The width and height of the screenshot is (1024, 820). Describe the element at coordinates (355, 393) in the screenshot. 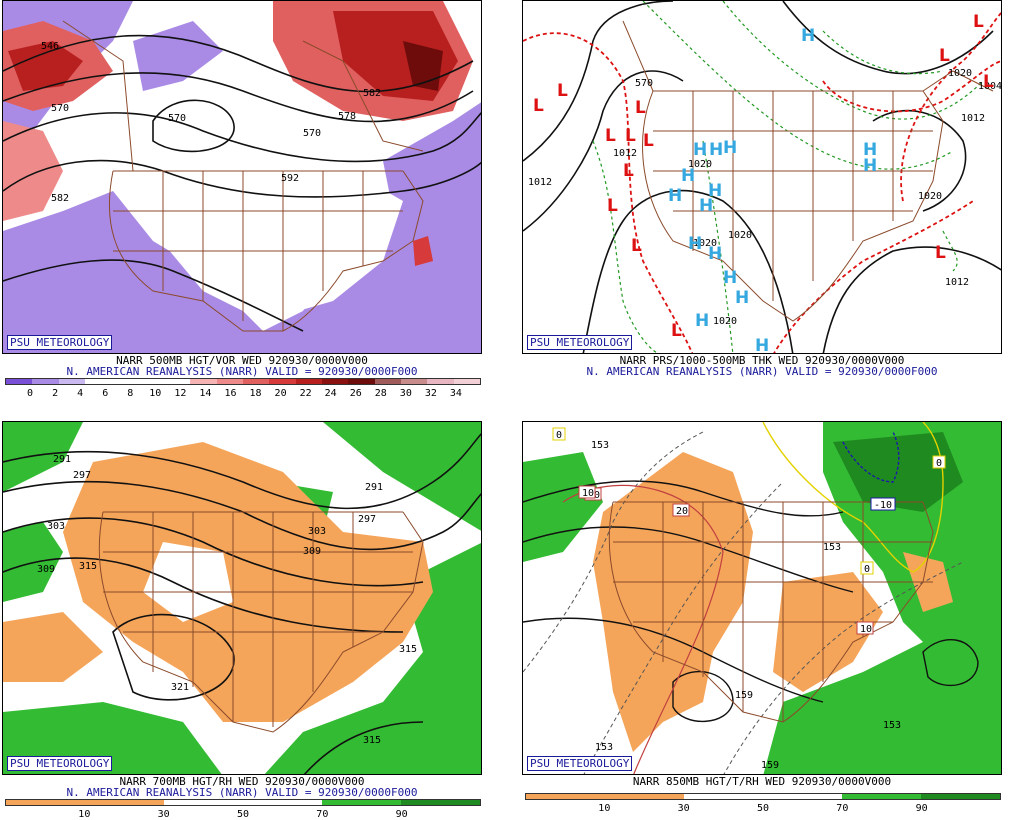

I see `colorbar-tick-label: 26` at that location.